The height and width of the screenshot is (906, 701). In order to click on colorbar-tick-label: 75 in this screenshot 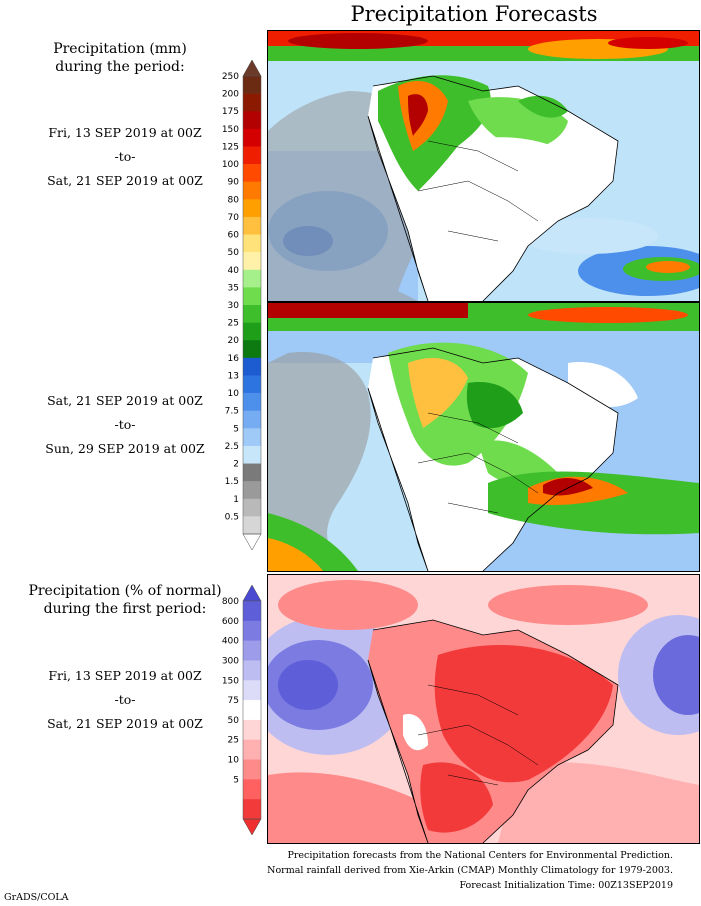, I will do `click(233, 701)`.